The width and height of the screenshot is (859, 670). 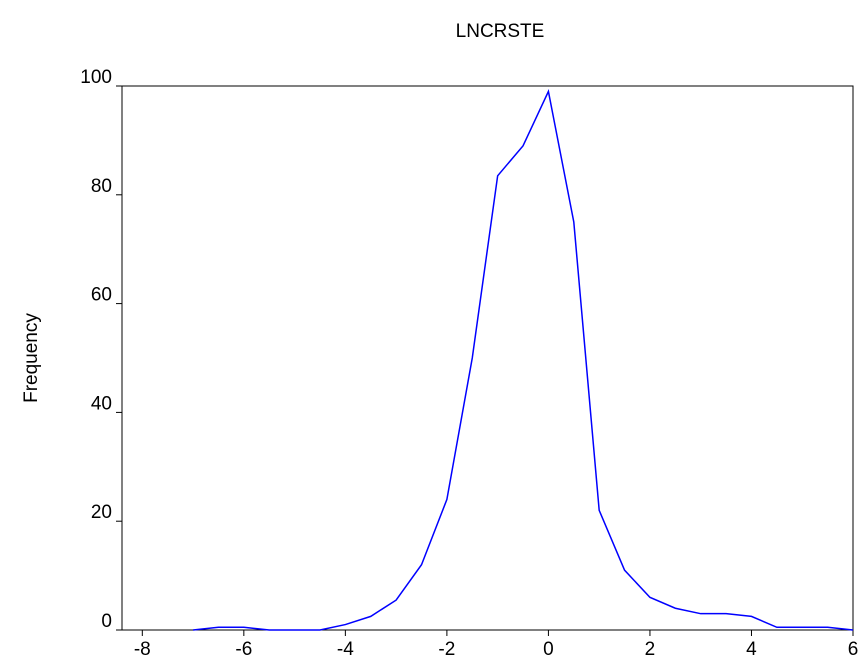 I want to click on x-tick-label: 2, so click(x=650, y=649).